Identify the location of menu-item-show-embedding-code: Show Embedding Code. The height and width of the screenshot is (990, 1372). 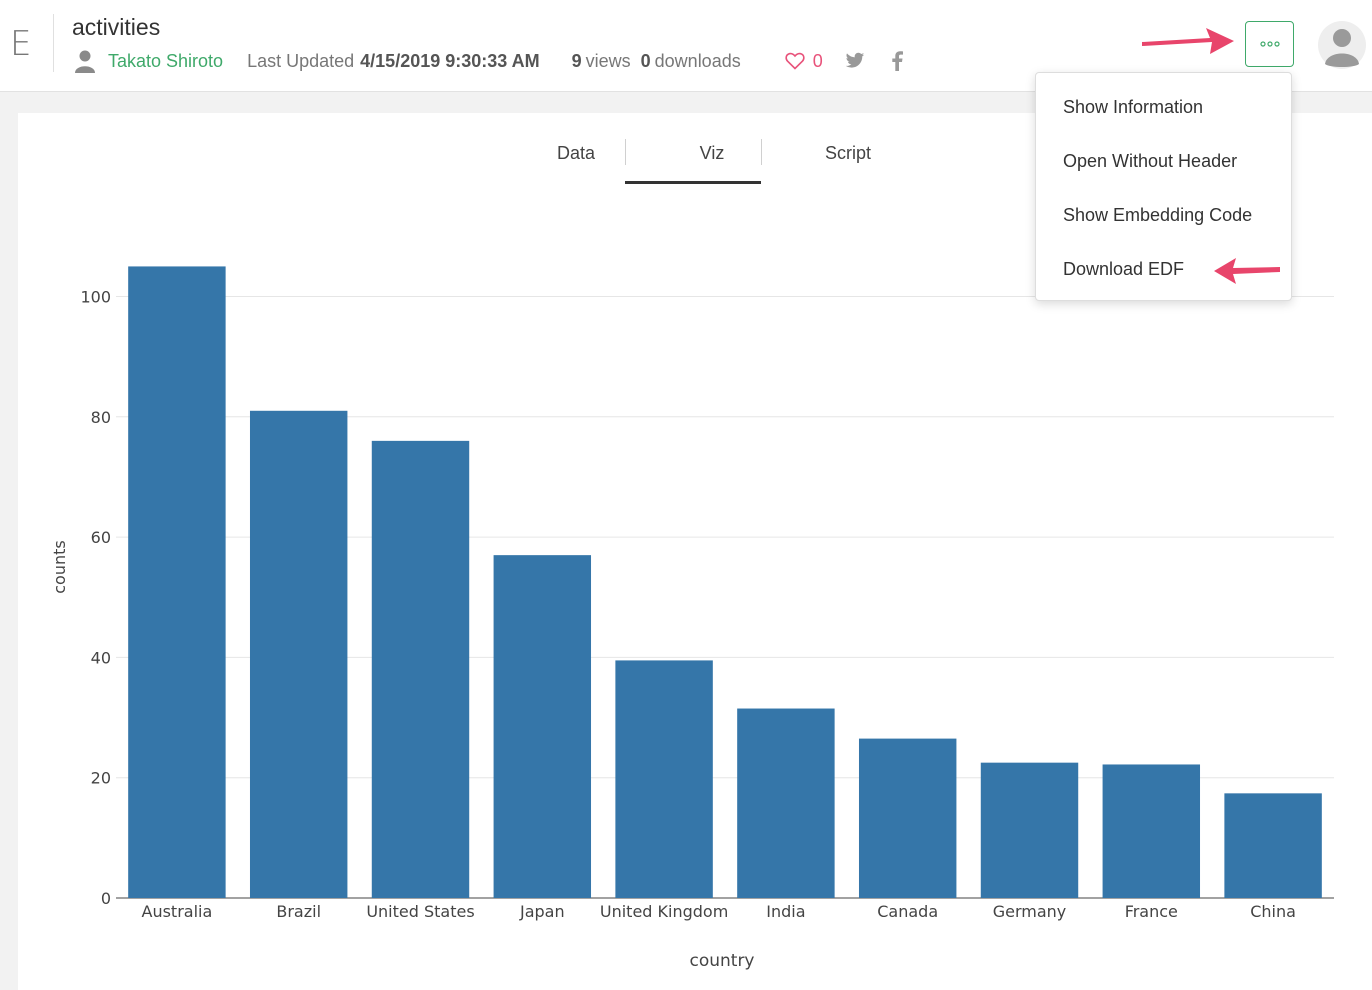
(1158, 215).